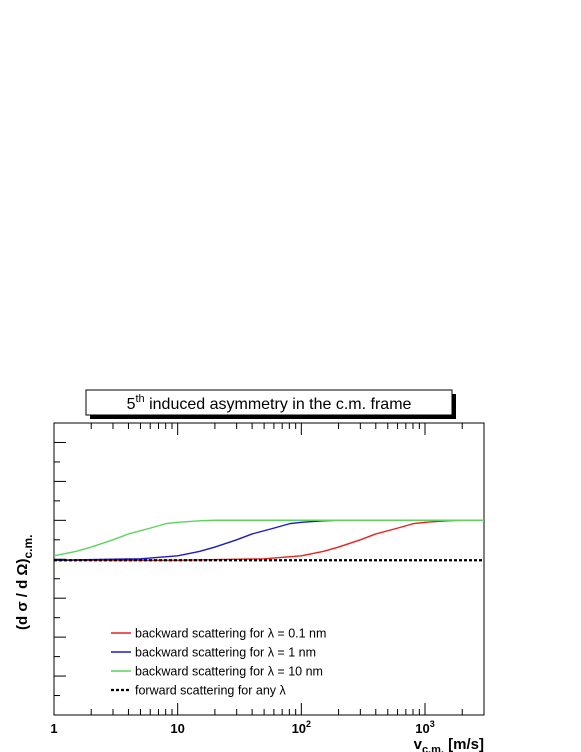 The height and width of the screenshot is (752, 581). I want to click on x-axis-title: vc.m. [m/s], so click(449, 744).